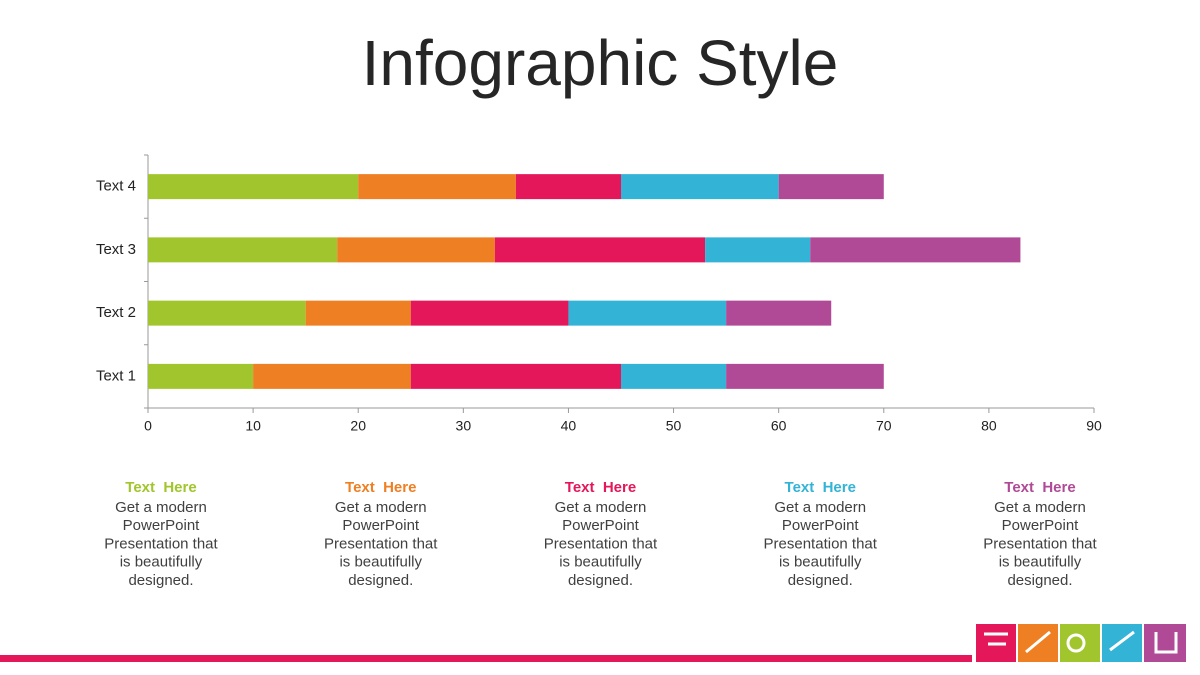 Image resolution: width=1200 pixels, height=675 pixels. Describe the element at coordinates (674, 426) in the screenshot. I see `x-tick-label: 50` at that location.